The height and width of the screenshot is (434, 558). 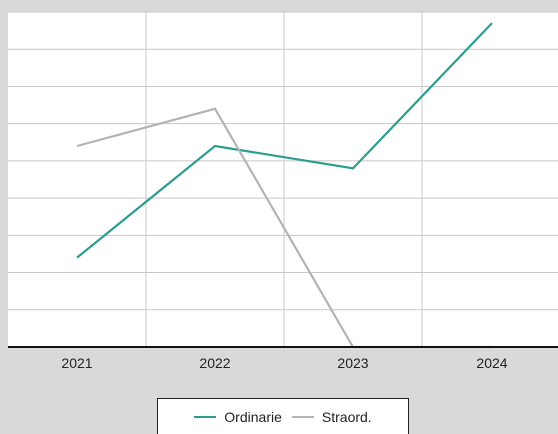 What do you see at coordinates (491, 363) in the screenshot?
I see `x-tick-label: 2024` at bounding box center [491, 363].